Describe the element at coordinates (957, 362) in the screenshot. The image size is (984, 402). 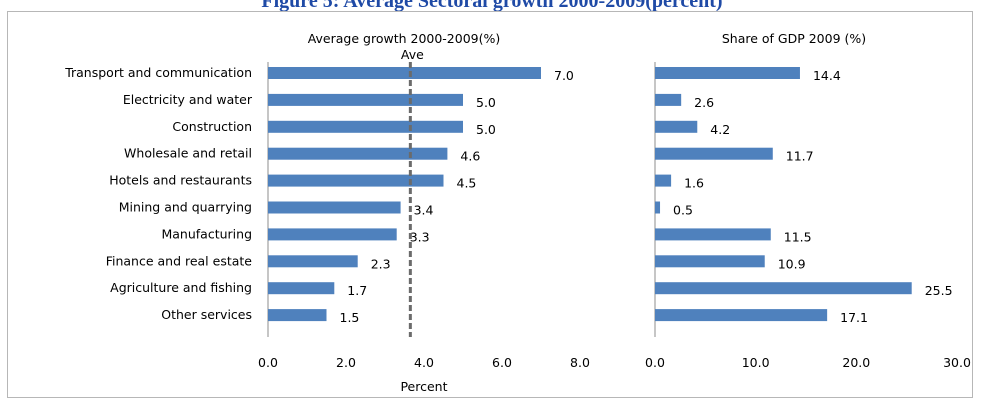
I see `share-tick-label: 30.0` at that location.